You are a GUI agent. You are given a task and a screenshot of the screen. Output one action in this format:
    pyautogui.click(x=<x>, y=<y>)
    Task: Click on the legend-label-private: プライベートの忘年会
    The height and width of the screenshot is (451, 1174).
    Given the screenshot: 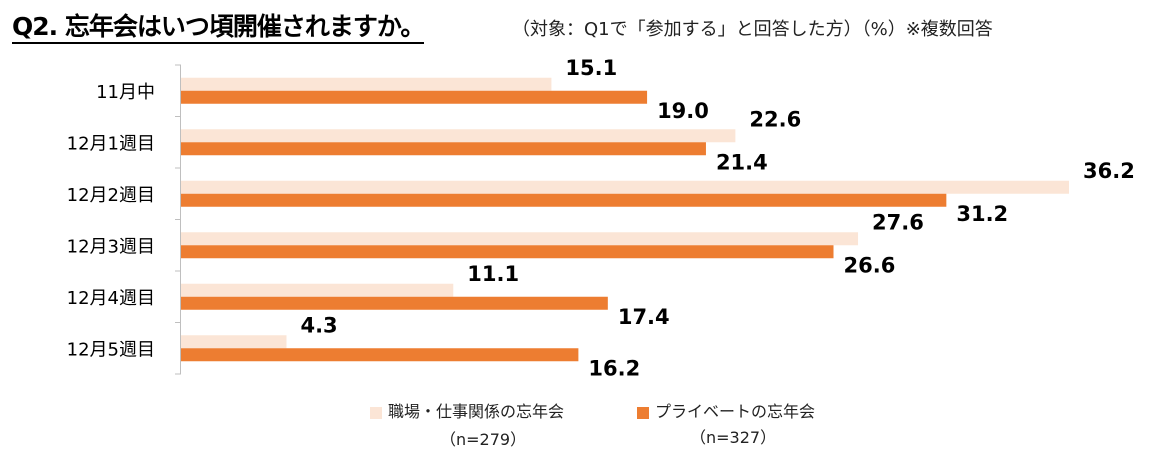 What is the action you would take?
    pyautogui.click(x=735, y=411)
    